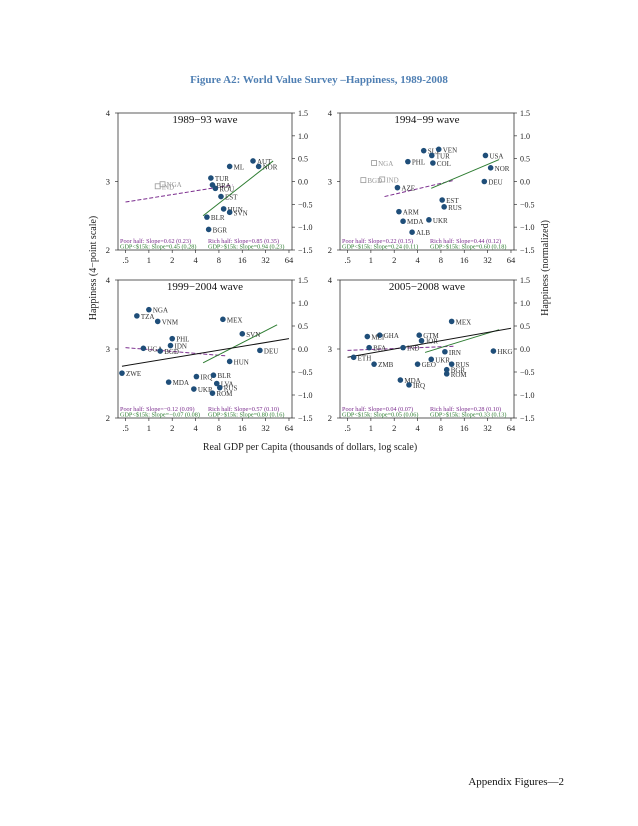  What do you see at coordinates (545, 268) in the screenshot?
I see `y-axis-right-label: Happiness (normalized)` at bounding box center [545, 268].